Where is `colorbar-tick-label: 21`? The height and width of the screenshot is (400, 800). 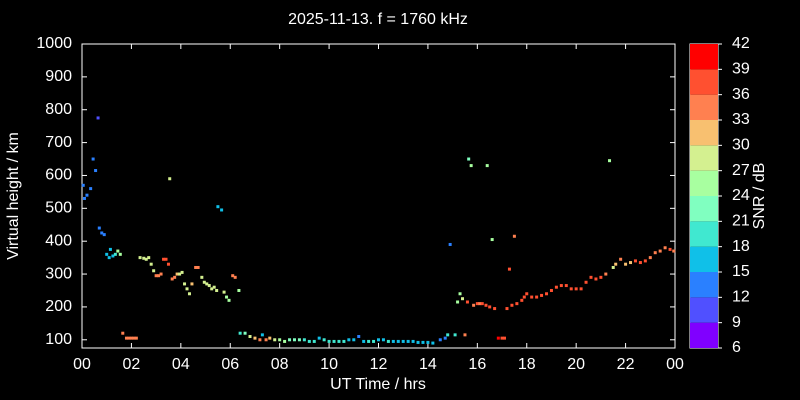
colorbar-tick-label: 21 is located at coordinates (741, 221).